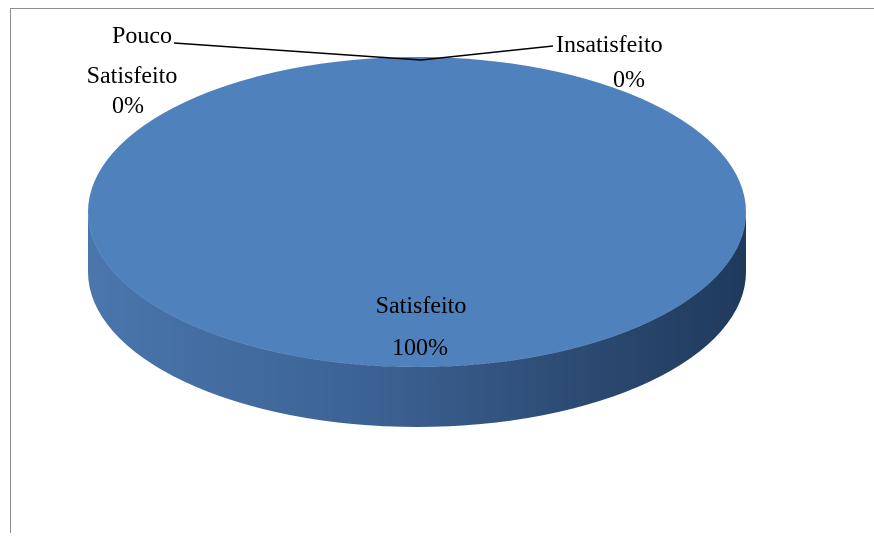 The width and height of the screenshot is (874, 538). Describe the element at coordinates (487, 53) in the screenshot. I see `leader-line-insatisfeito` at that location.